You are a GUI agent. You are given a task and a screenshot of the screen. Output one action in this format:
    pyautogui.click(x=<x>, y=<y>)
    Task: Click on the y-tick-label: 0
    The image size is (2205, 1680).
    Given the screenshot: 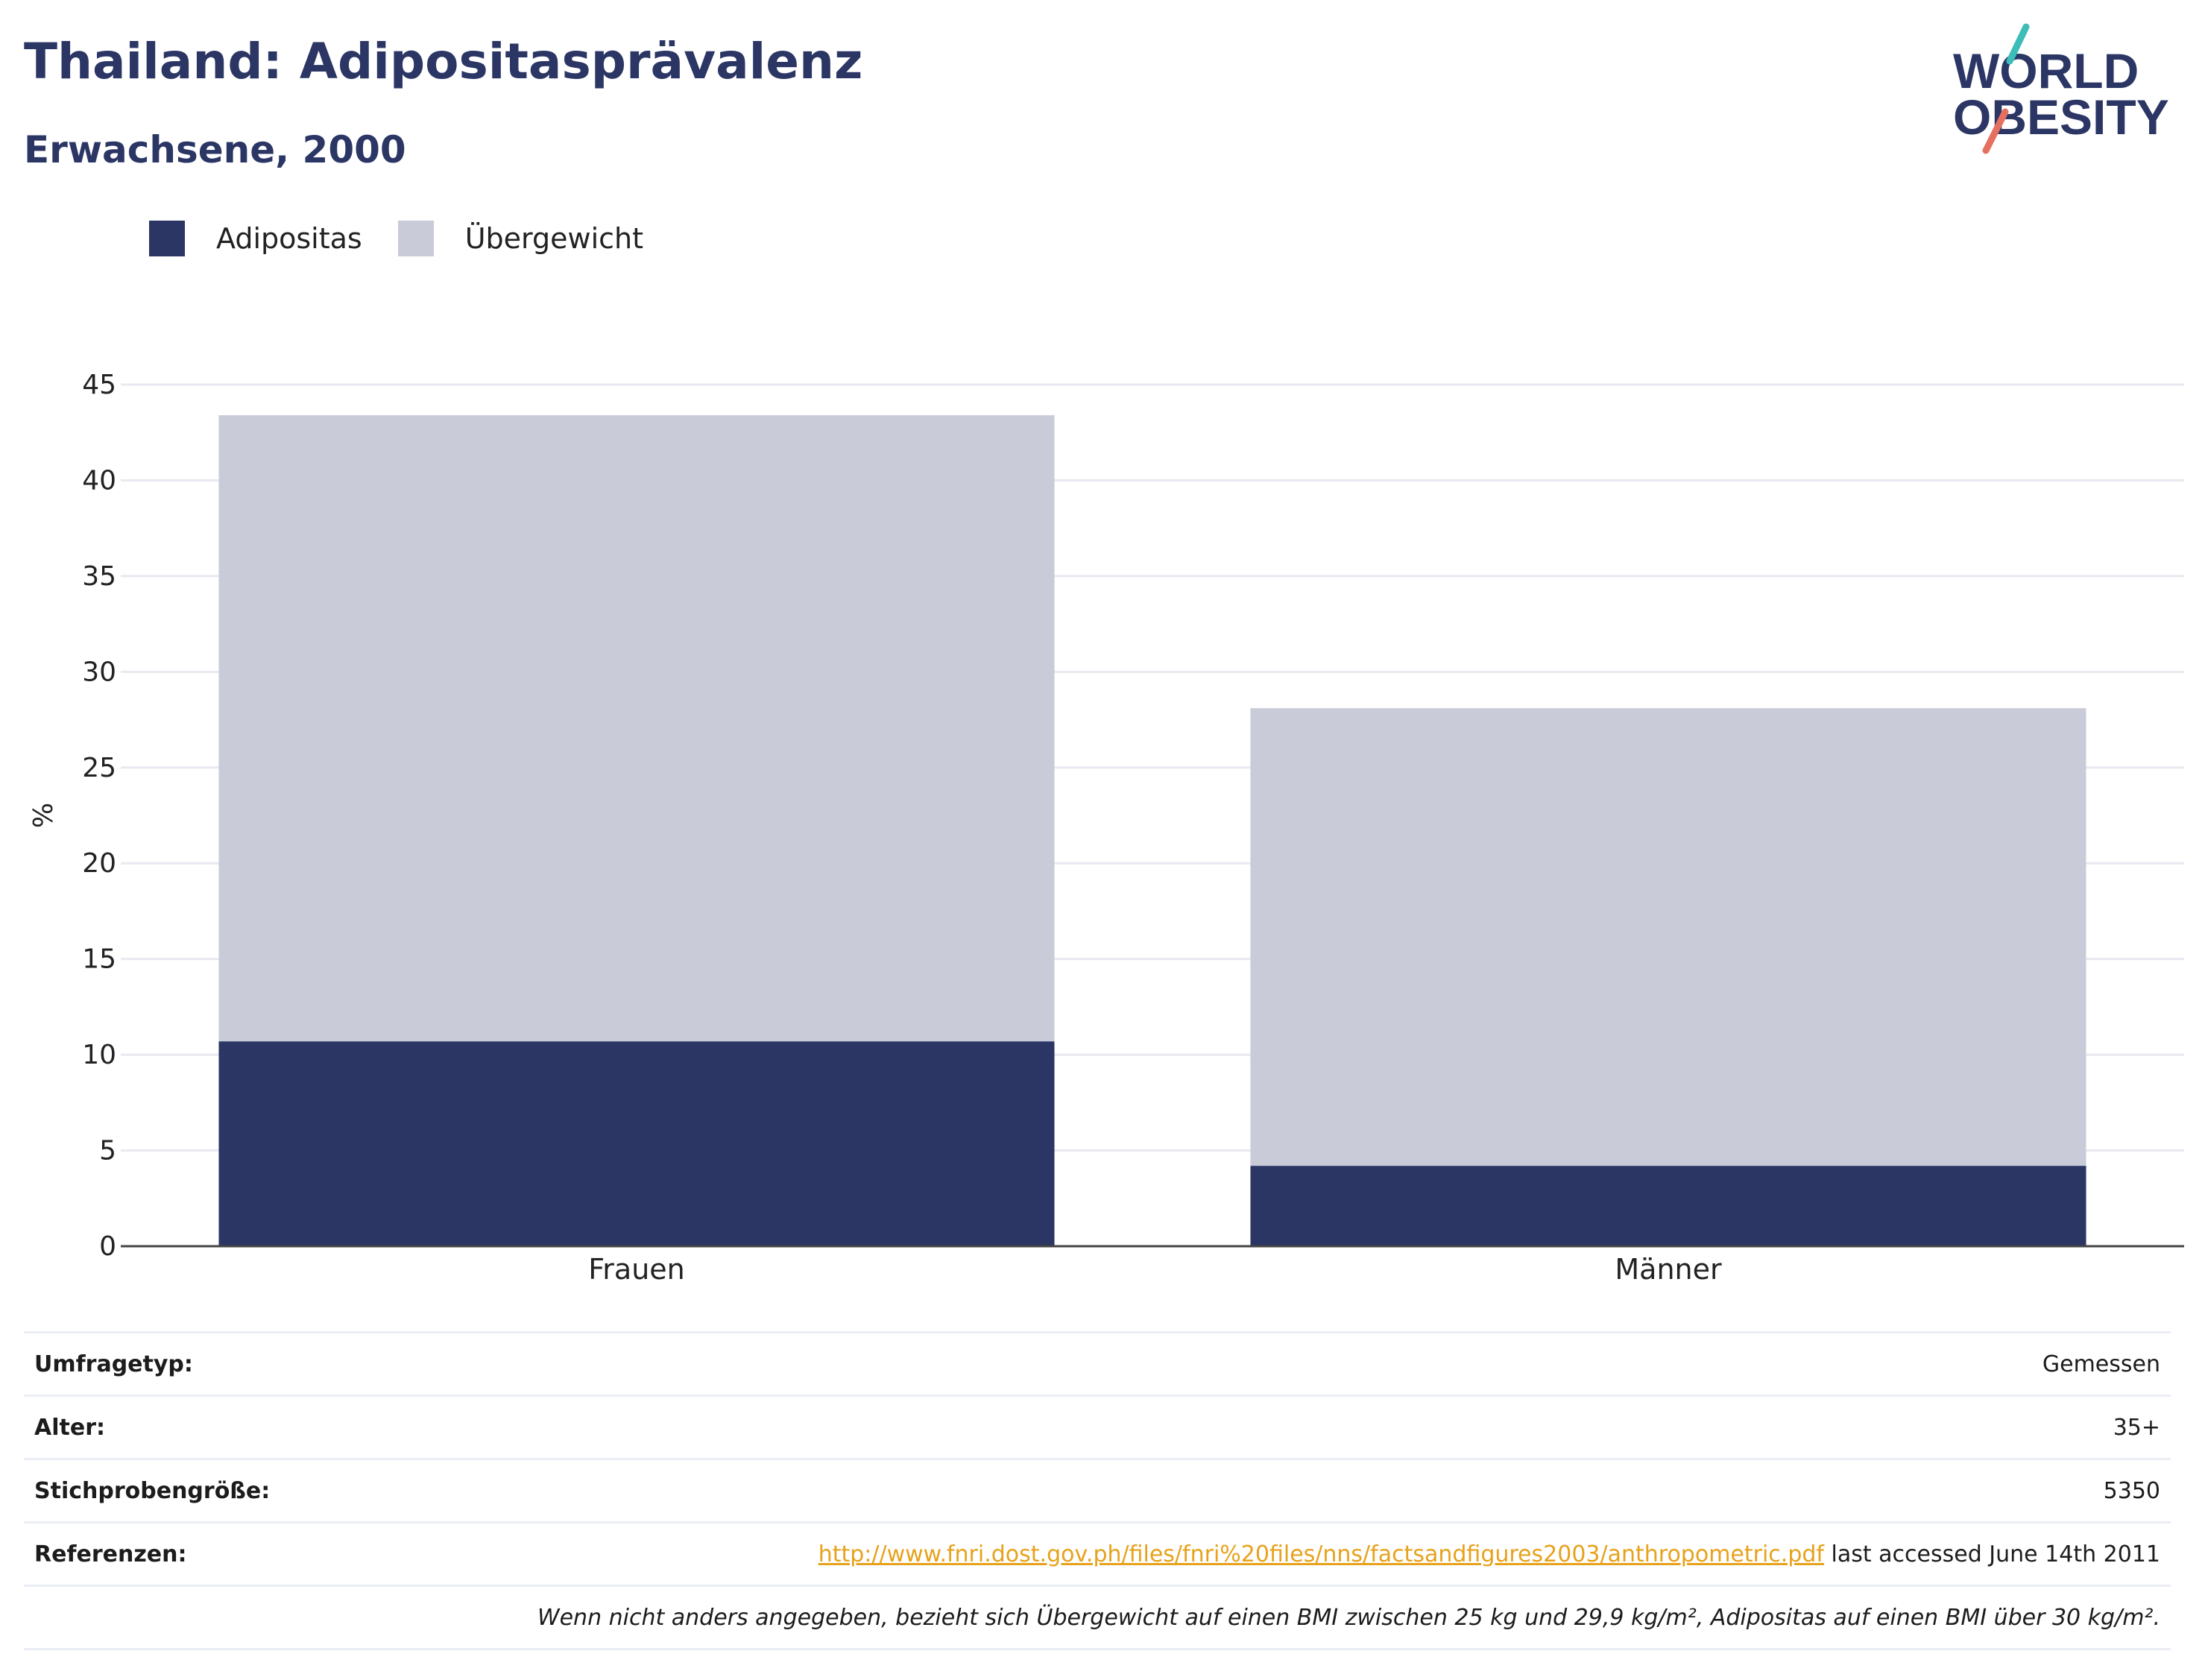 What is the action you would take?
    pyautogui.click(x=107, y=1246)
    